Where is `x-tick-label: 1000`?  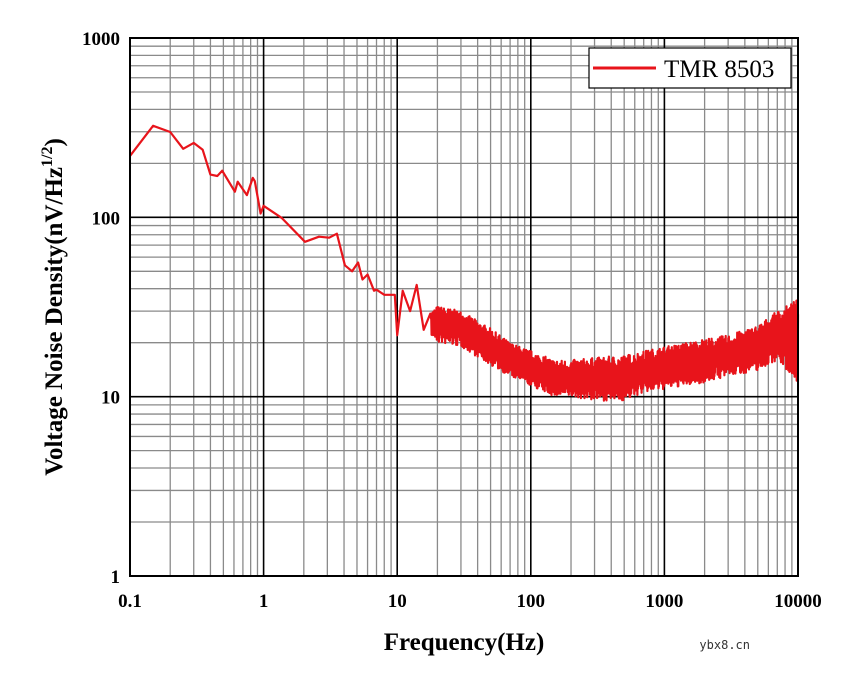
x-tick-label: 1000 is located at coordinates (664, 601).